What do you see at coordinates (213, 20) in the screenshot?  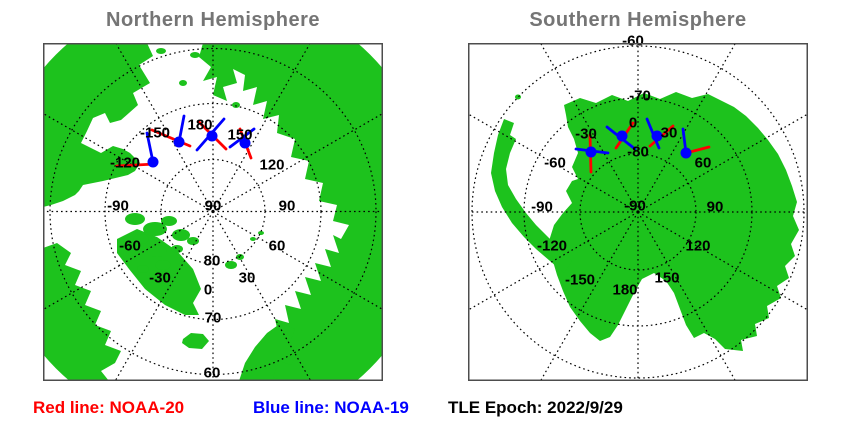 I see `north-map-title: Northern Hemisphere` at bounding box center [213, 20].